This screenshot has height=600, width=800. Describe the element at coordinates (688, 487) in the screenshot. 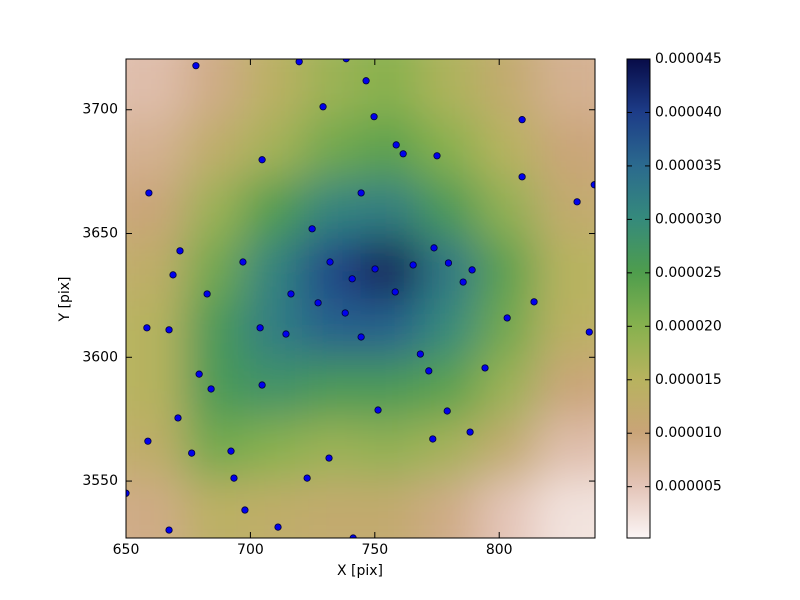

I see `colorbar-tick-label: 0.000005` at that location.